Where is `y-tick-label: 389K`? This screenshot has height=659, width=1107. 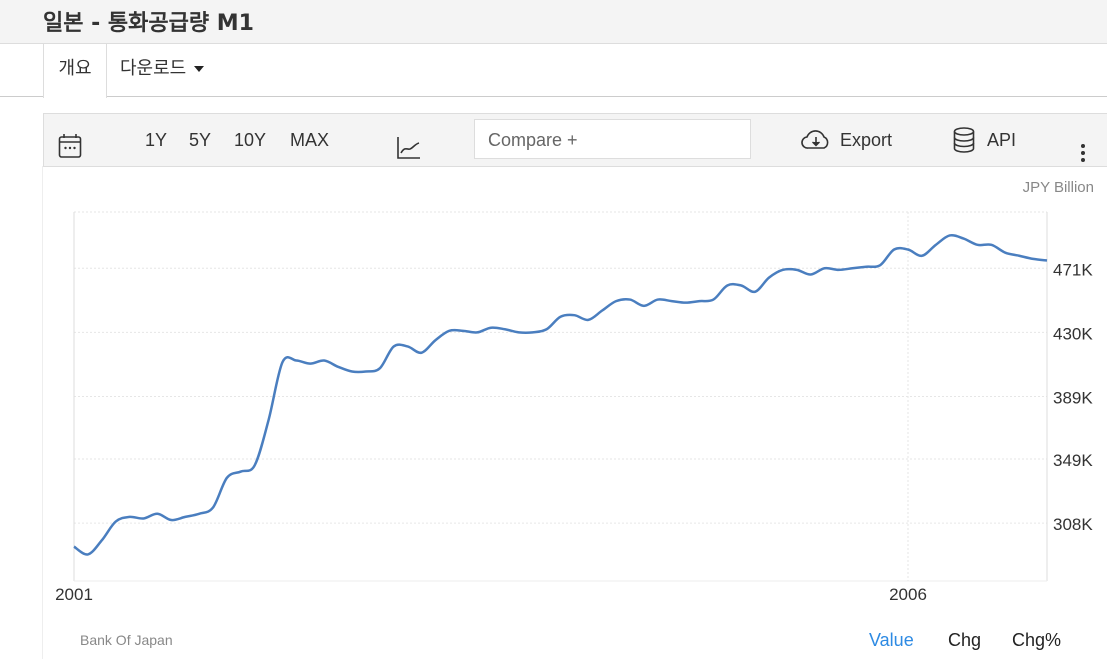 y-tick-label: 389K is located at coordinates (1073, 398).